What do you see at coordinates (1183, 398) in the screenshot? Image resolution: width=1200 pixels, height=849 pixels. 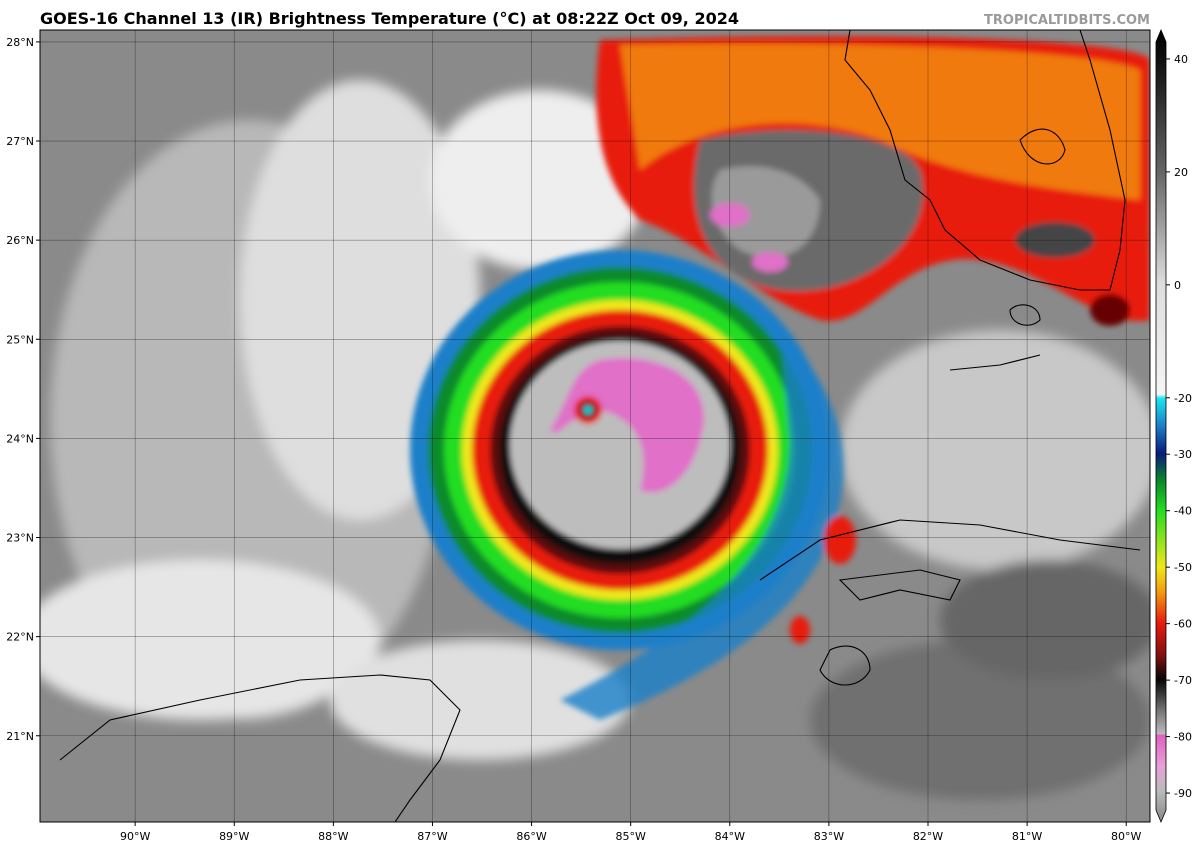 I see `colorbar-tick-label: -20` at bounding box center [1183, 398].